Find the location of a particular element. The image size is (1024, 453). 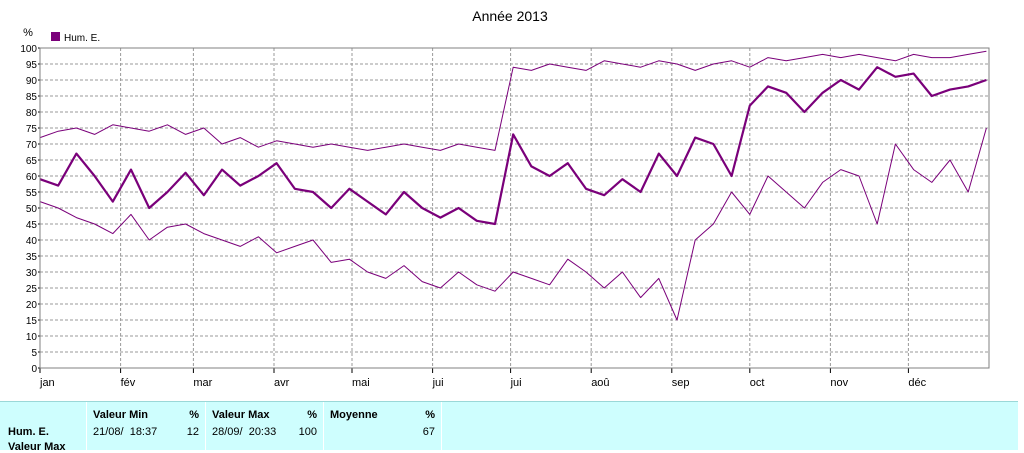

stats-max-col: Valeur Max % 28/09/ 20:33 100 is located at coordinates (265, 426).